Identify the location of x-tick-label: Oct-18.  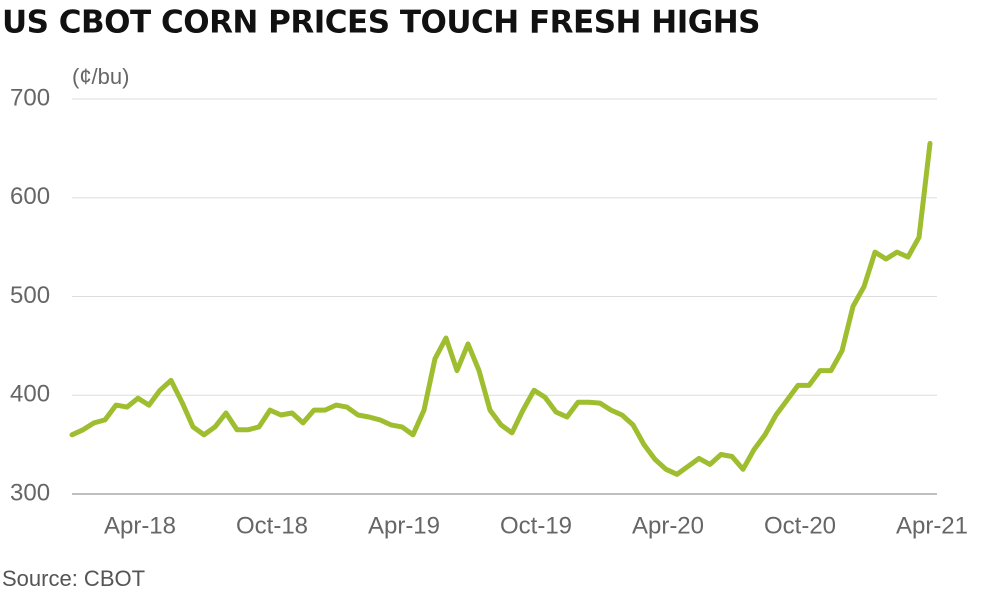
(272, 525).